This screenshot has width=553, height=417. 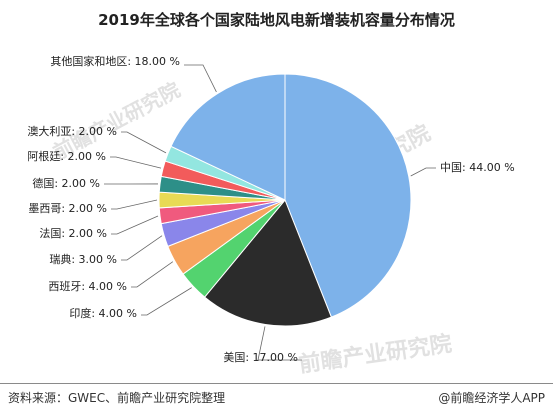 What do you see at coordinates (477, 167) in the screenshot?
I see `slice-label: 中国: 44.00 %` at bounding box center [477, 167].